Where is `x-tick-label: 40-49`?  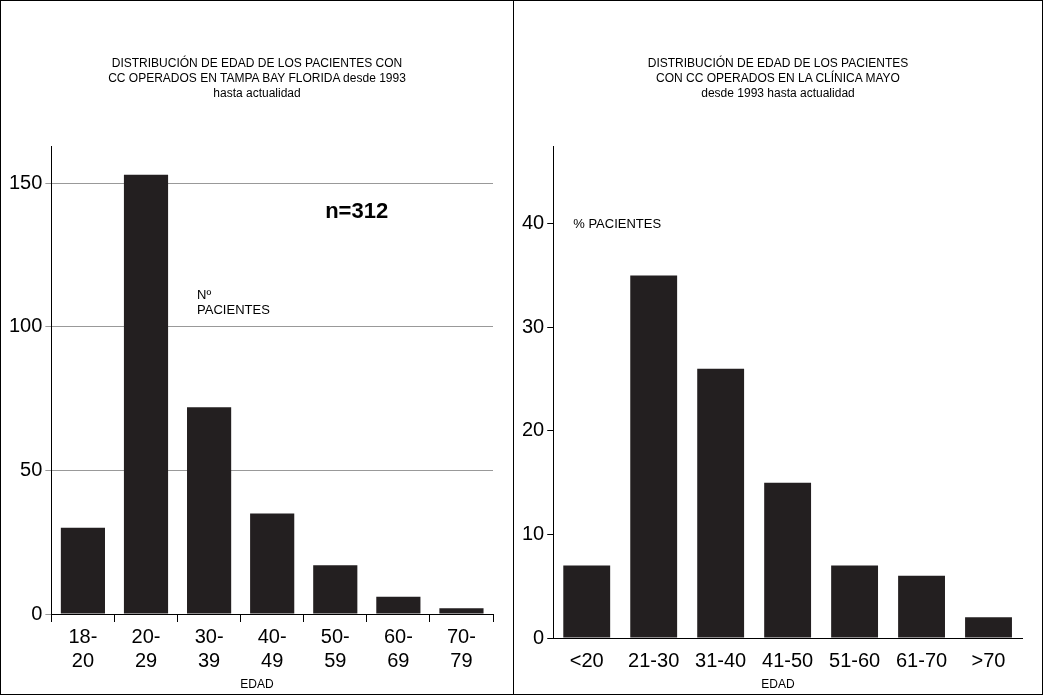
x-tick-label: 40-49 is located at coordinates (272, 647).